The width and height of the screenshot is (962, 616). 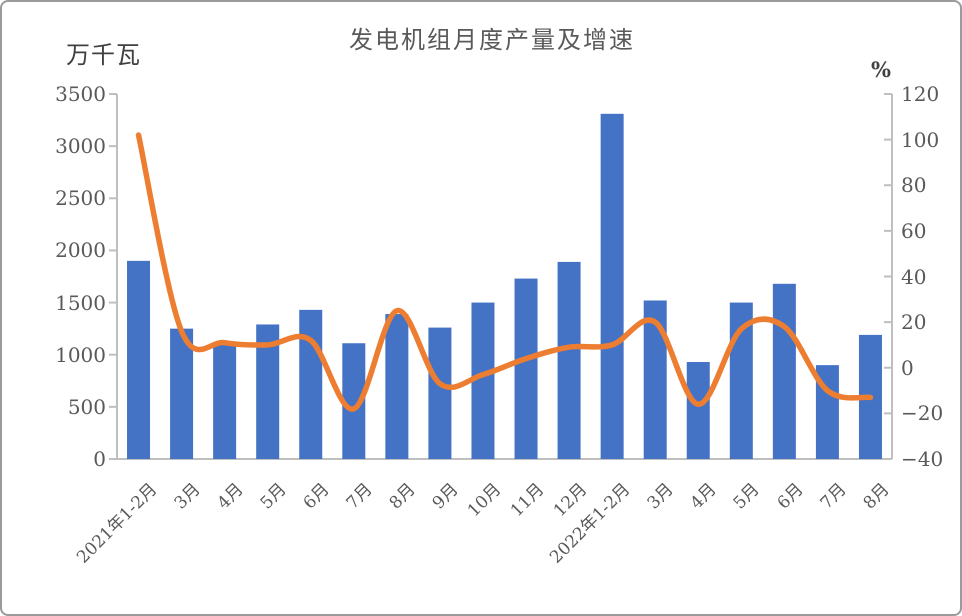 I want to click on left-axis-tick-label: 3000, so click(x=80, y=146).